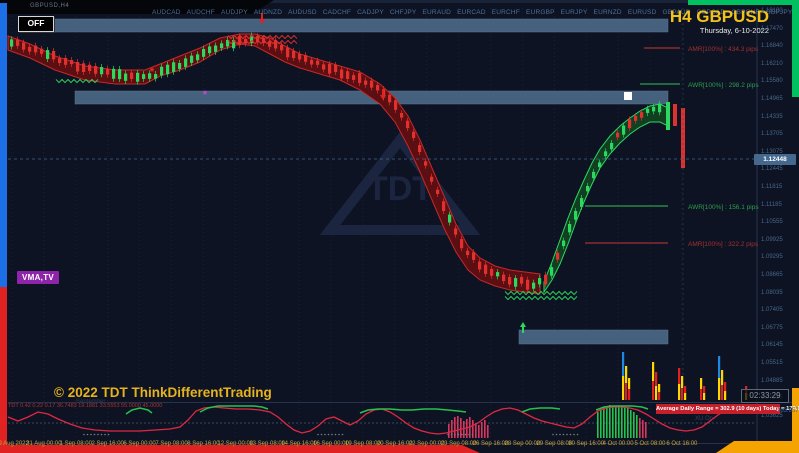  Describe the element at coordinates (107, 444) in the screenshot. I see `time-tick: 2 Sep 16:00` at that location.